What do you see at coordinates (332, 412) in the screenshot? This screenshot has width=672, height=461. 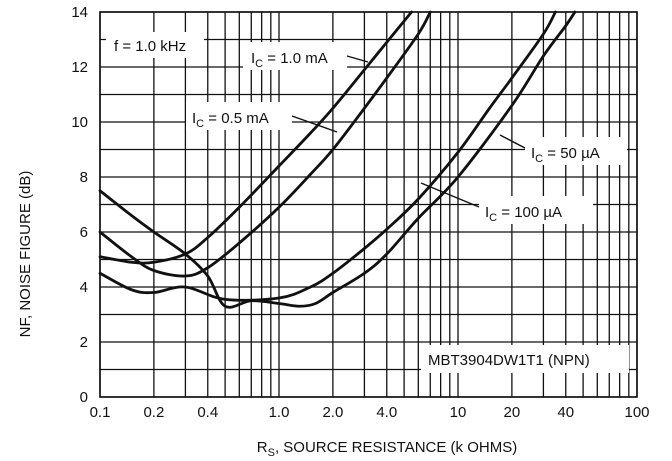 I see `x-tick-label: 2.0` at bounding box center [332, 412].